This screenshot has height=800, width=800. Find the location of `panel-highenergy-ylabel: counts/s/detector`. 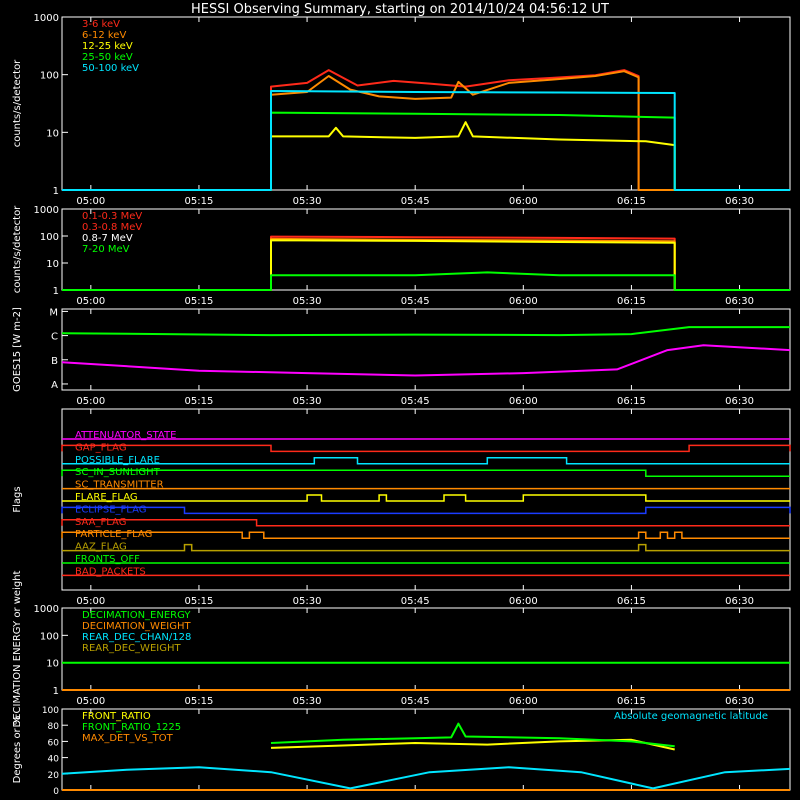

panel-highenergy-ylabel: counts/s/detector is located at coordinates (17, 249).